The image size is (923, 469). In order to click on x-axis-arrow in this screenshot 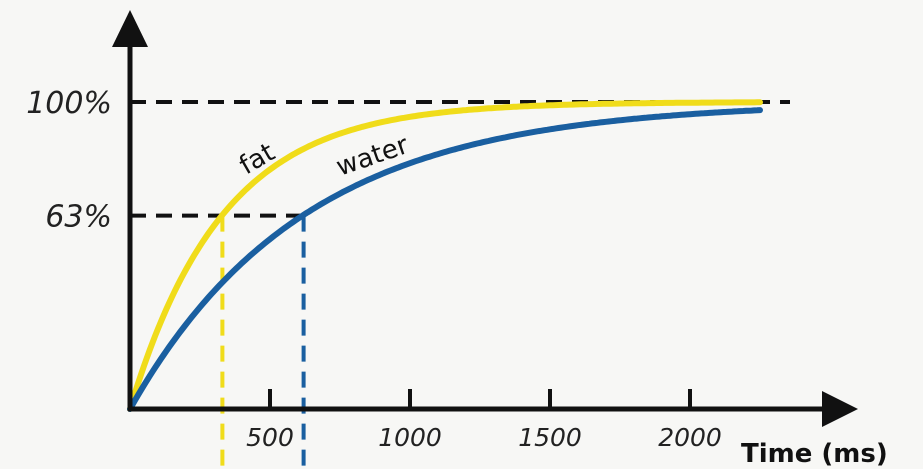, I will do `click(840, 409)`.